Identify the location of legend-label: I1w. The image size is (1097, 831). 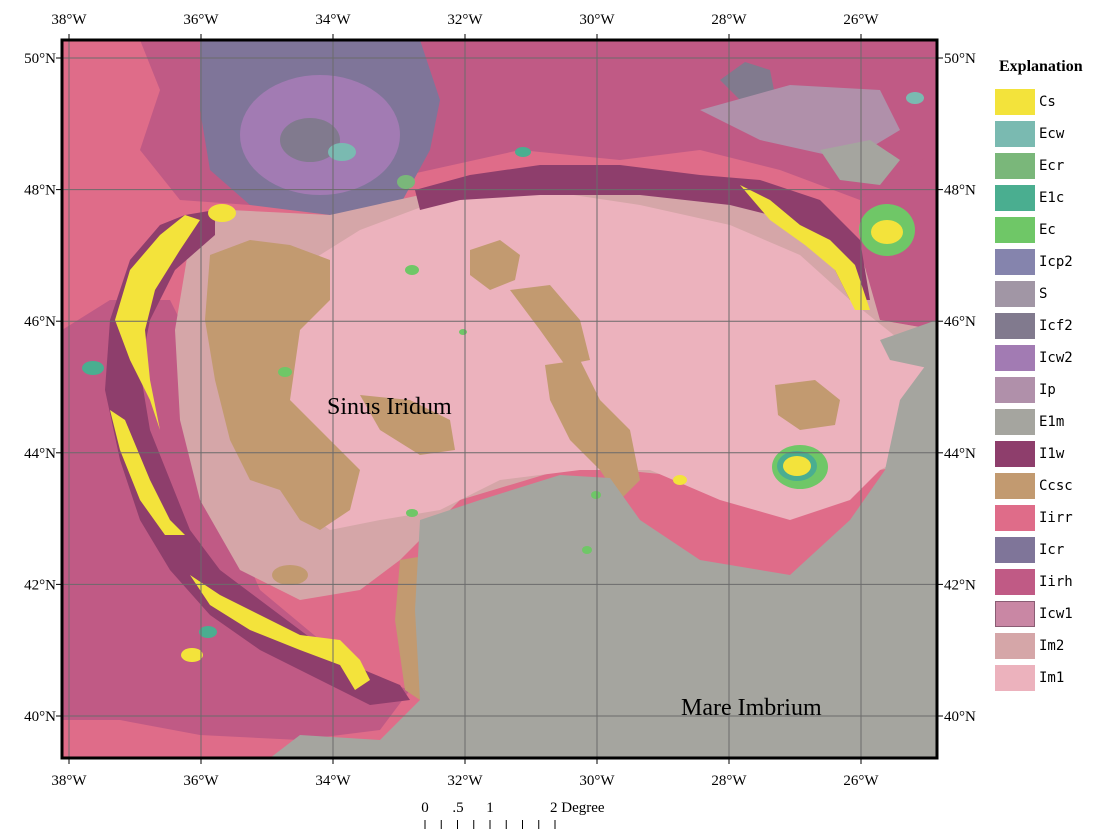
(1052, 454).